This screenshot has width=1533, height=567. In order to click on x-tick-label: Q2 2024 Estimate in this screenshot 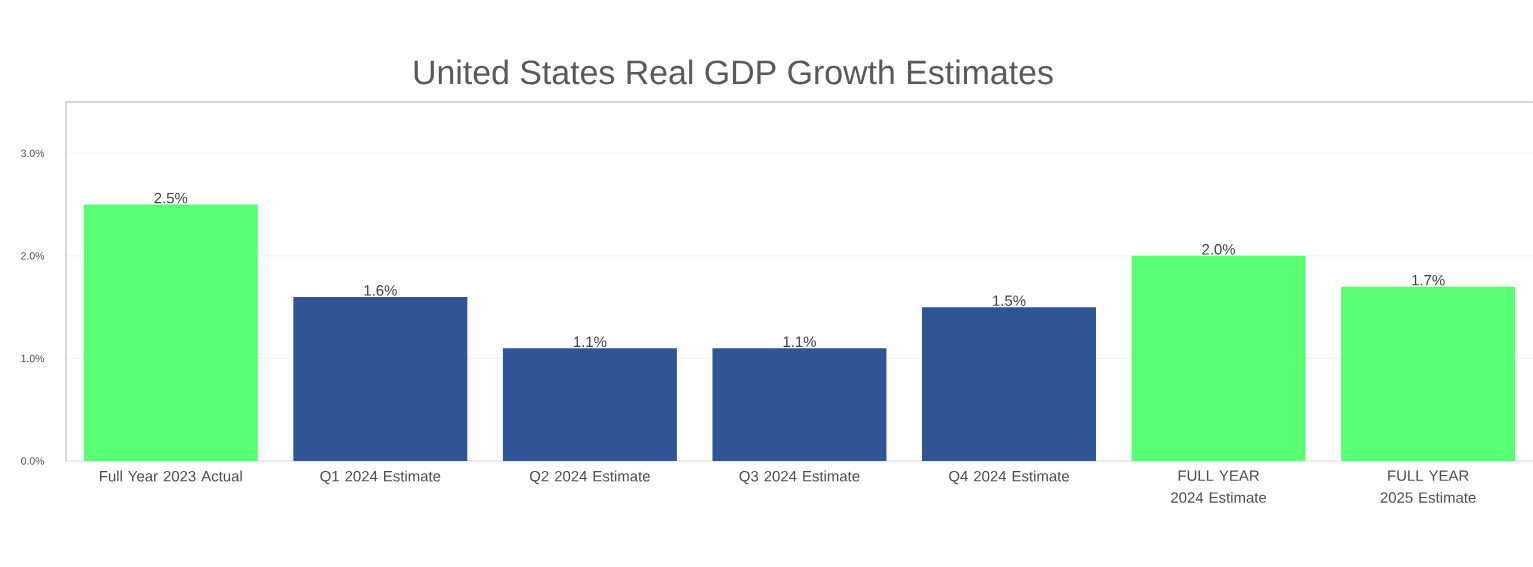, I will do `click(589, 477)`.